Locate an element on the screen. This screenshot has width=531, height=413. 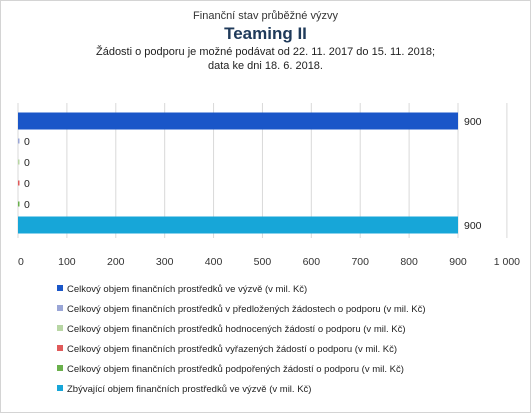
x-tick-label: 700 is located at coordinates (360, 262).